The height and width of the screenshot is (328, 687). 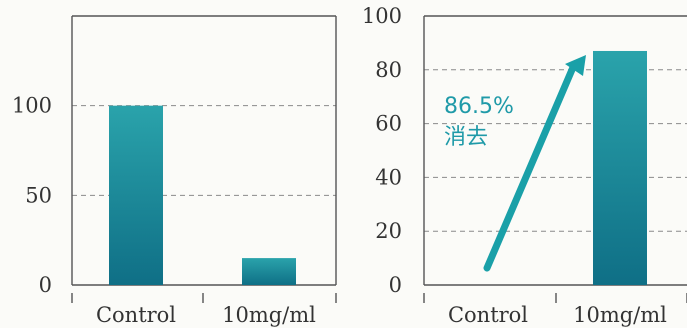 I want to click on increase-arrow-head, so click(x=575, y=65).